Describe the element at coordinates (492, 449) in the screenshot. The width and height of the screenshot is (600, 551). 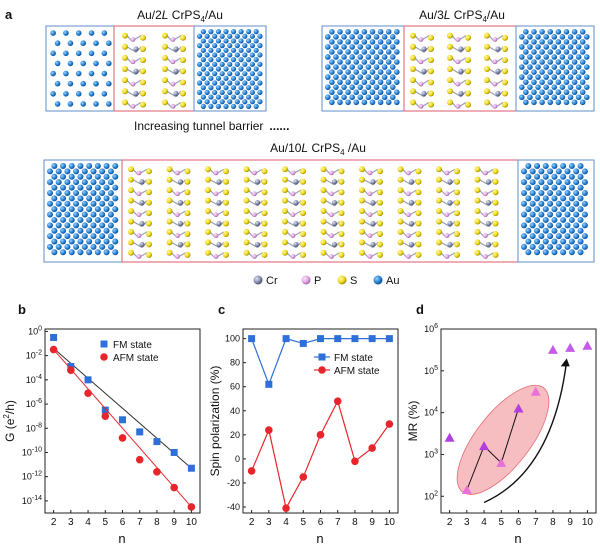
I see `mr-connector-line` at that location.